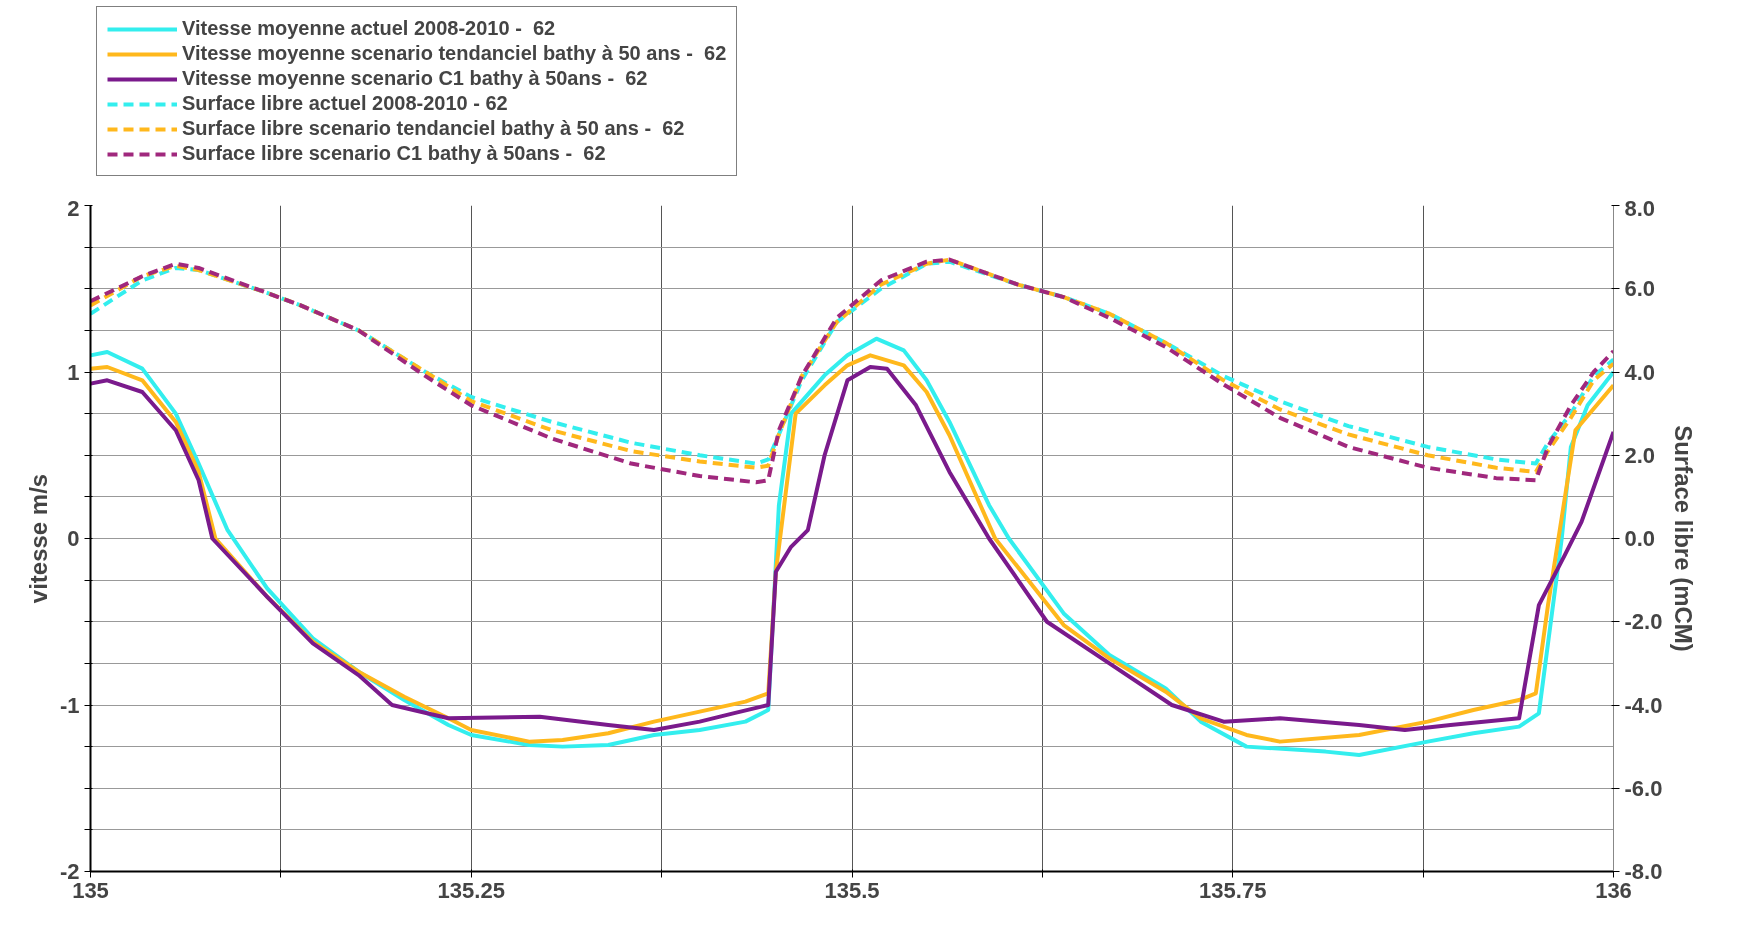  I want to click on x-tick-label: 135.75, so click(1233, 890).